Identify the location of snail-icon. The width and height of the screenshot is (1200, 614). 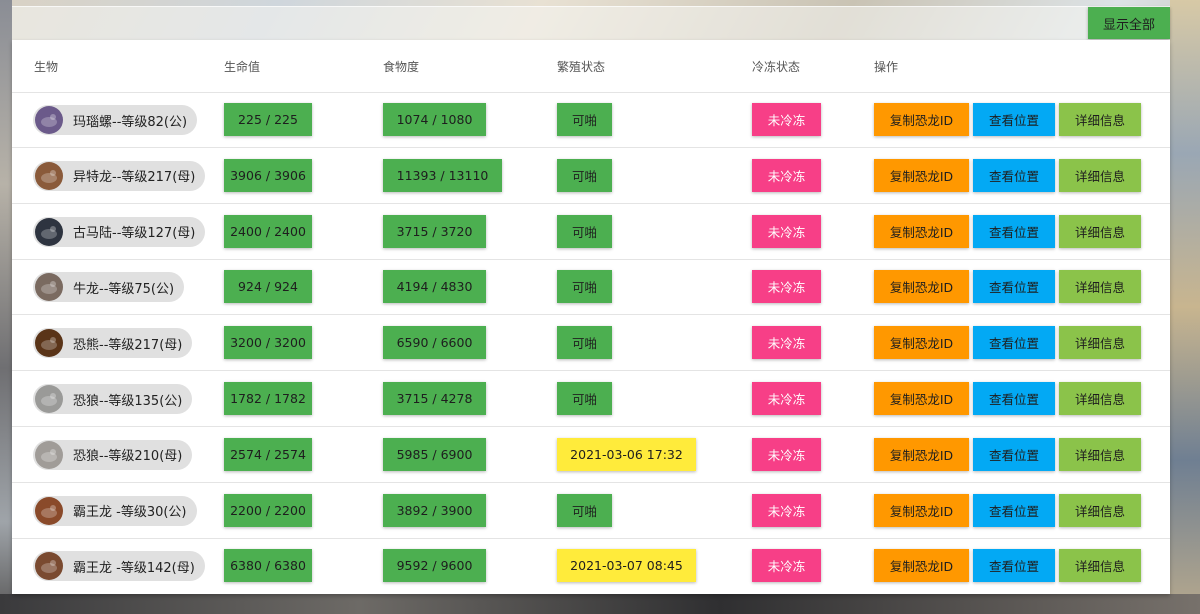
(49, 120).